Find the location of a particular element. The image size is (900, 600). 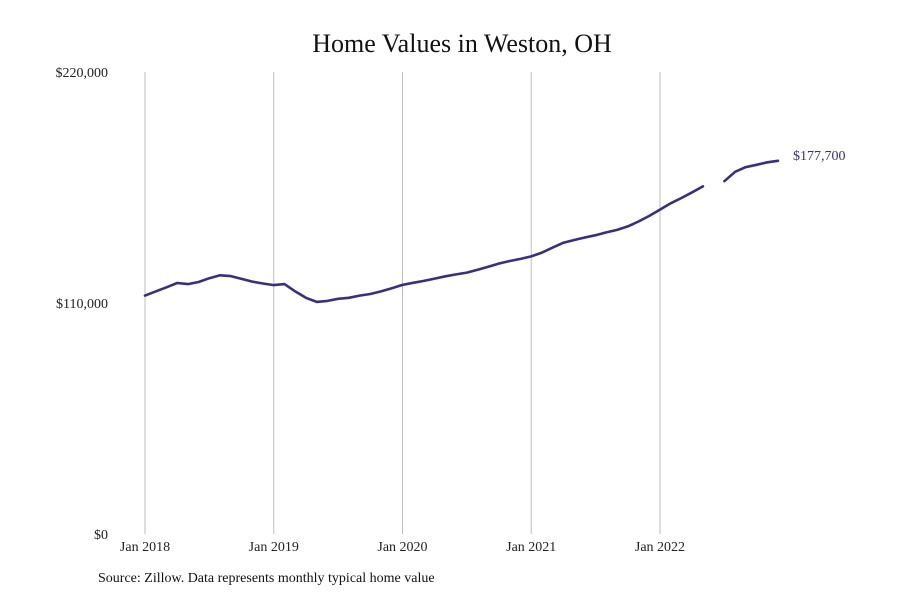

x-tick-label: Jan 2021 is located at coordinates (531, 547).